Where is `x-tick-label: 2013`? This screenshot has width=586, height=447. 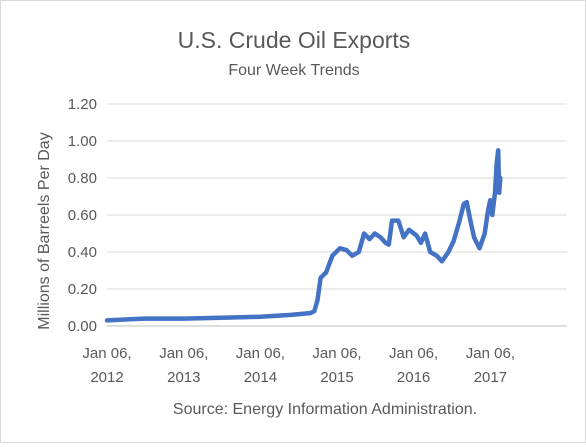 x-tick-label: 2013 is located at coordinates (183, 377).